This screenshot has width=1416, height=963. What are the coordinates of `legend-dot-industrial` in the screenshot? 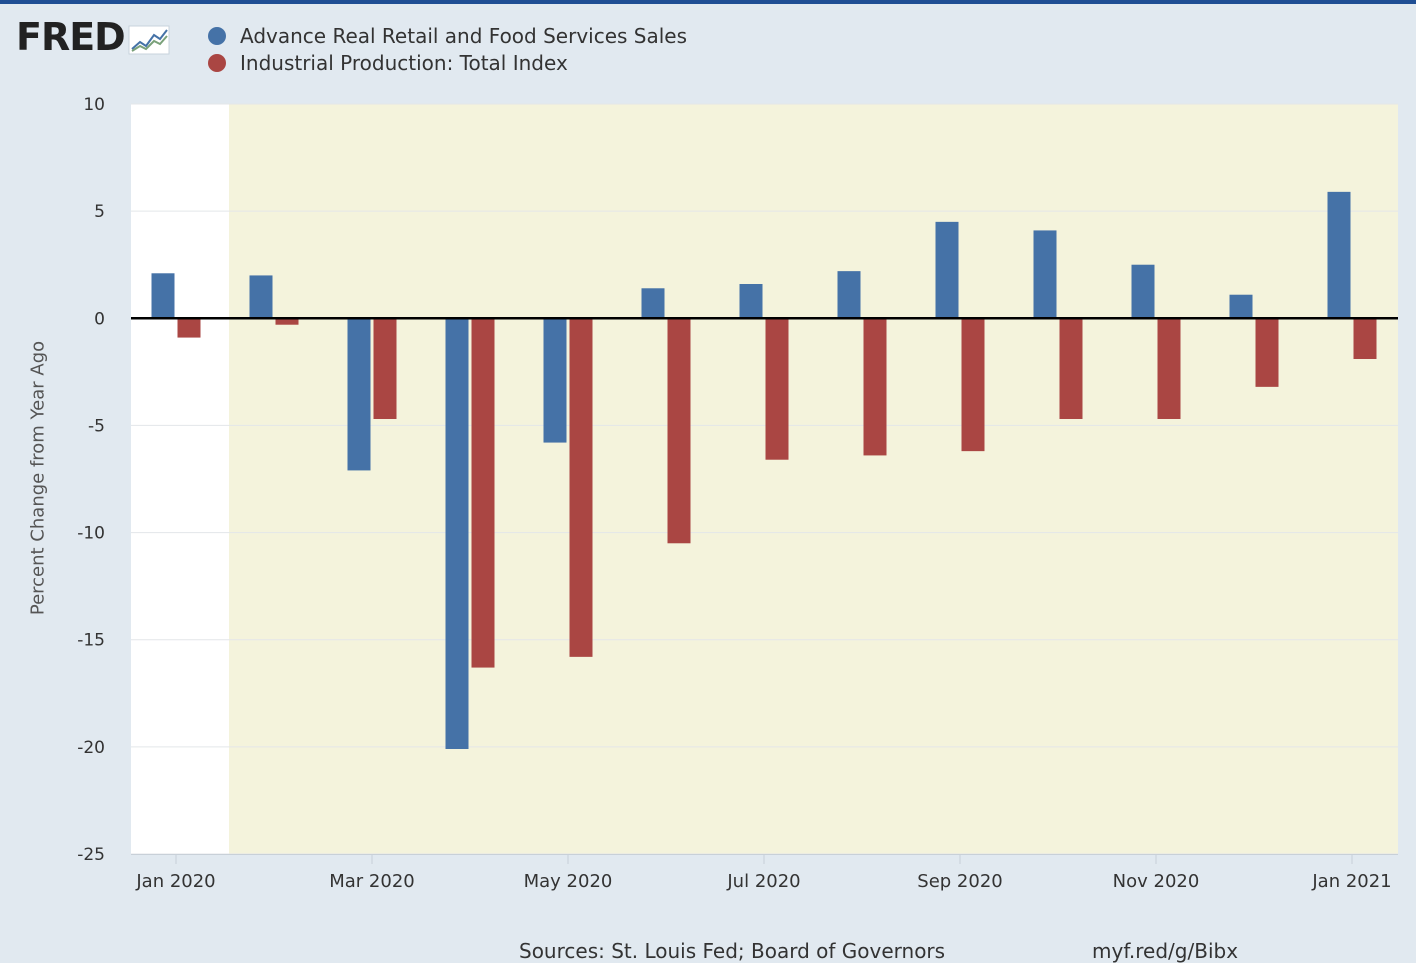 It's located at (217, 62).